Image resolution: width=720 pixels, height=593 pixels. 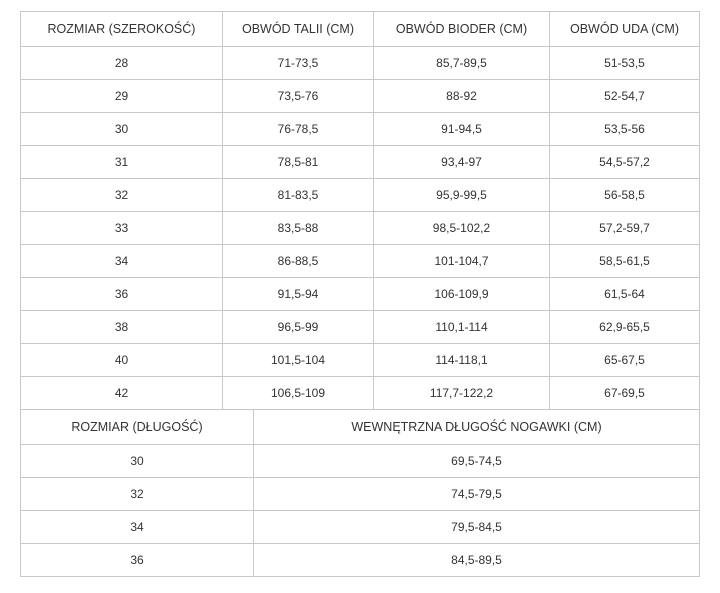 I want to click on table-cell: 67-69,5, so click(x=624, y=393).